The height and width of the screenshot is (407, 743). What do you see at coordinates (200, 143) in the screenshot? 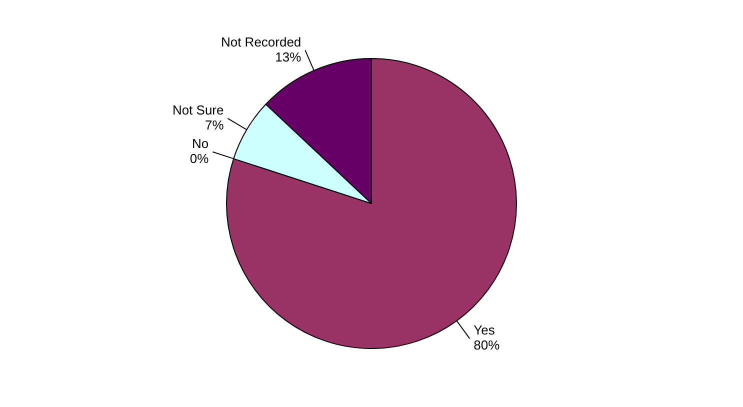
I see `category-label: No` at bounding box center [200, 143].